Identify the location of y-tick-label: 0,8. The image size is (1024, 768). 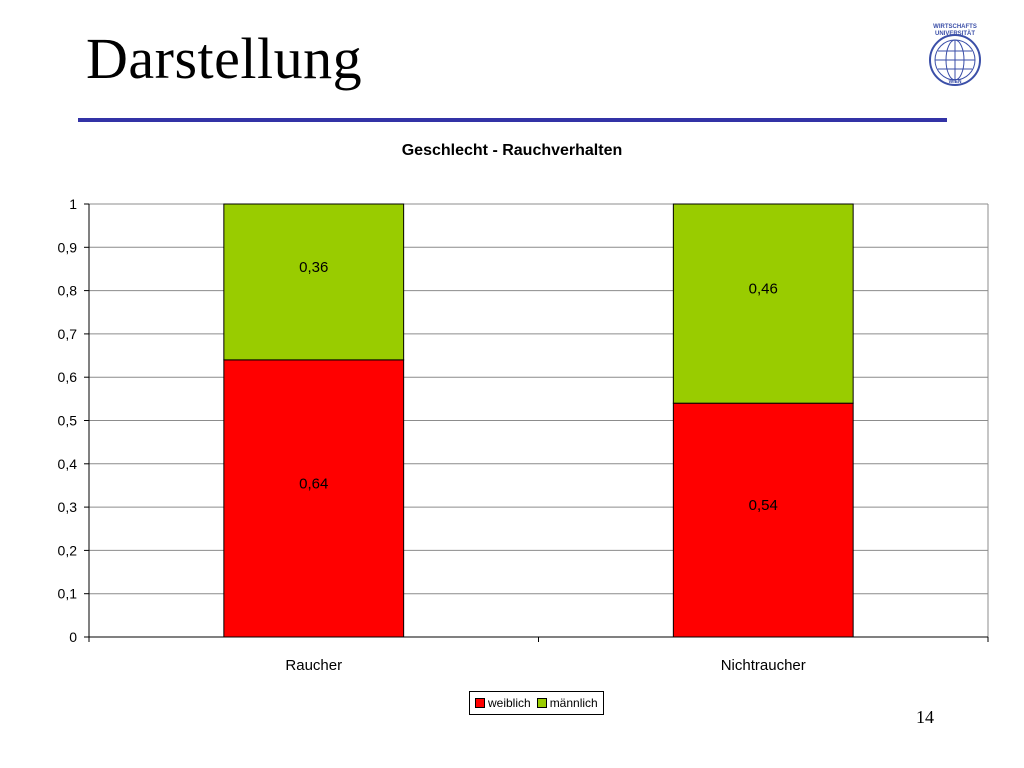
(68, 291).